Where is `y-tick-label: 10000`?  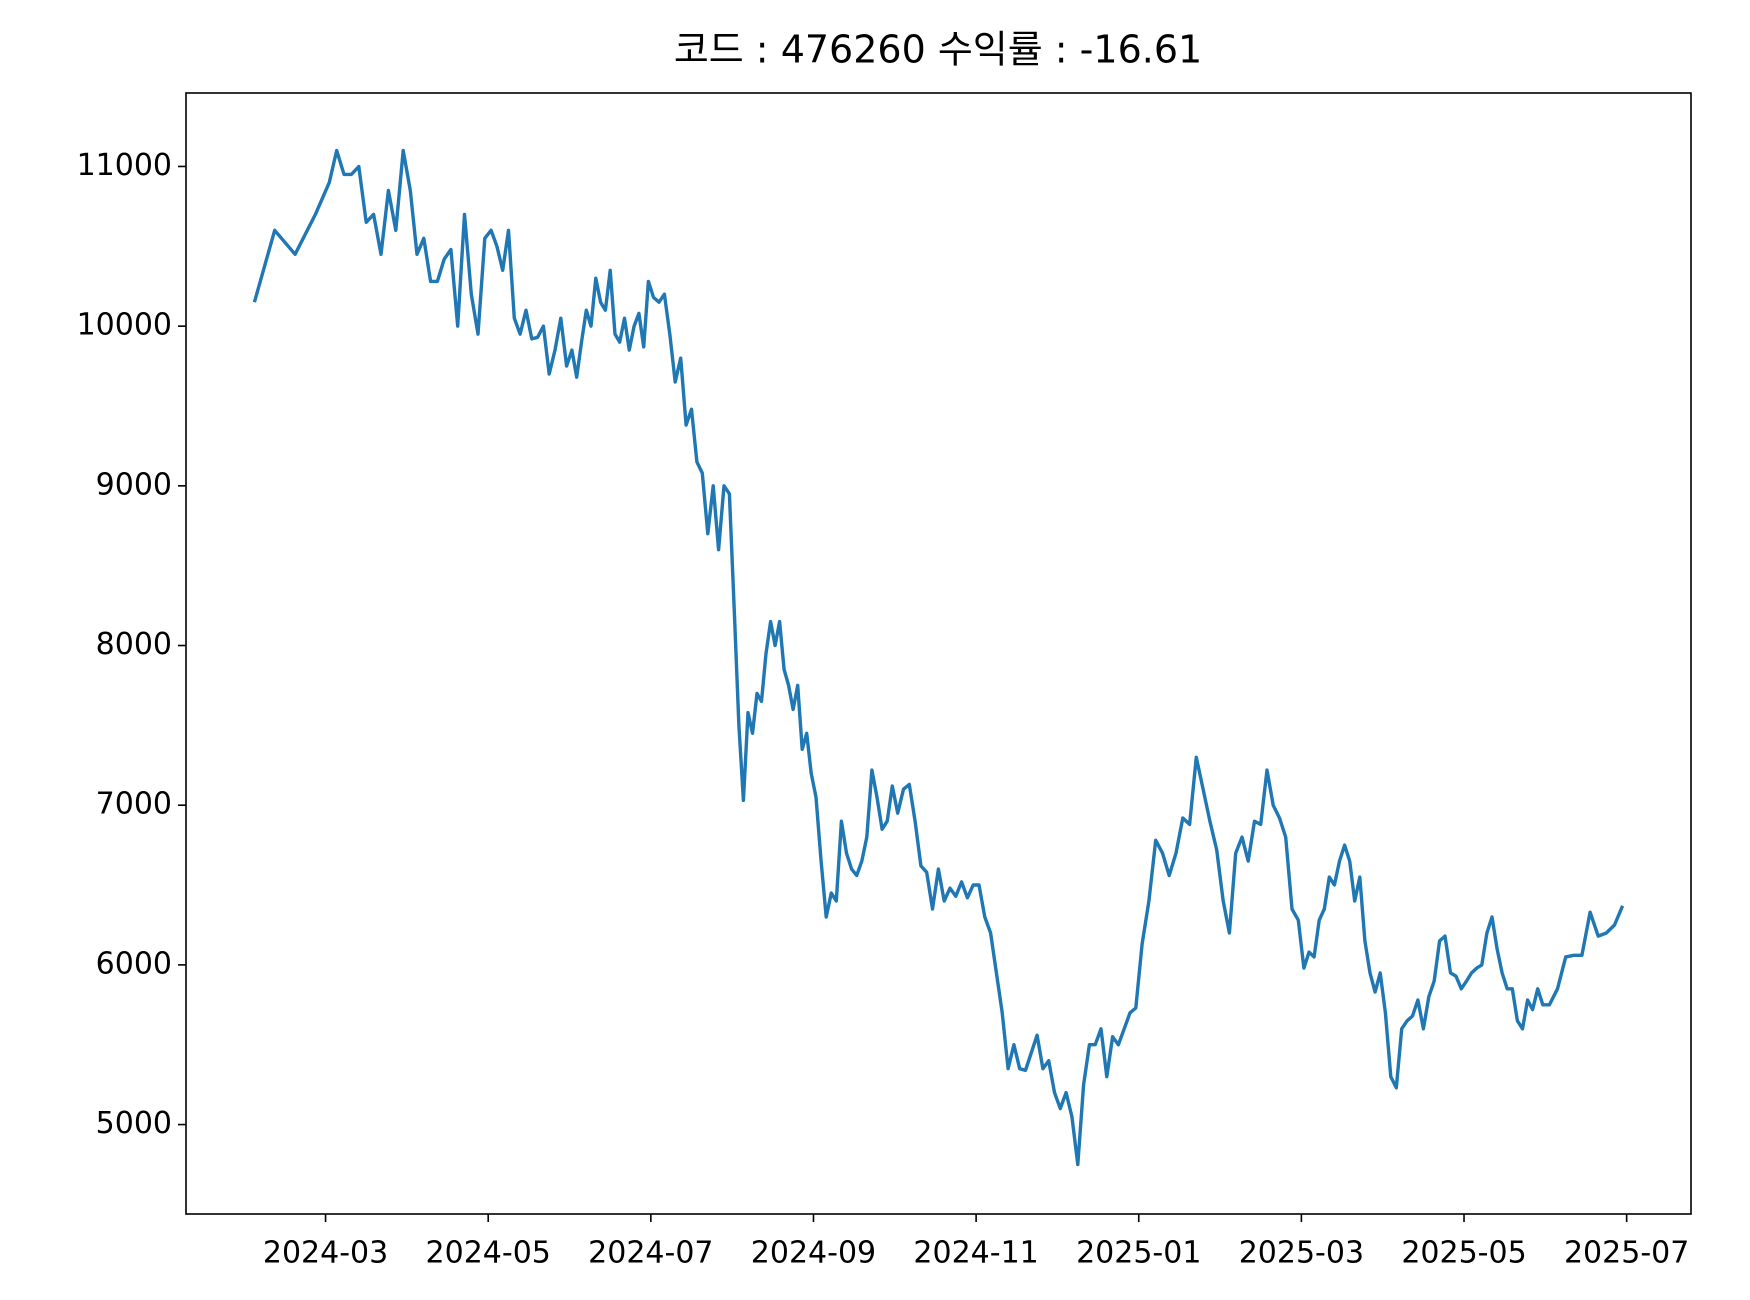 y-tick-label: 10000 is located at coordinates (124, 325).